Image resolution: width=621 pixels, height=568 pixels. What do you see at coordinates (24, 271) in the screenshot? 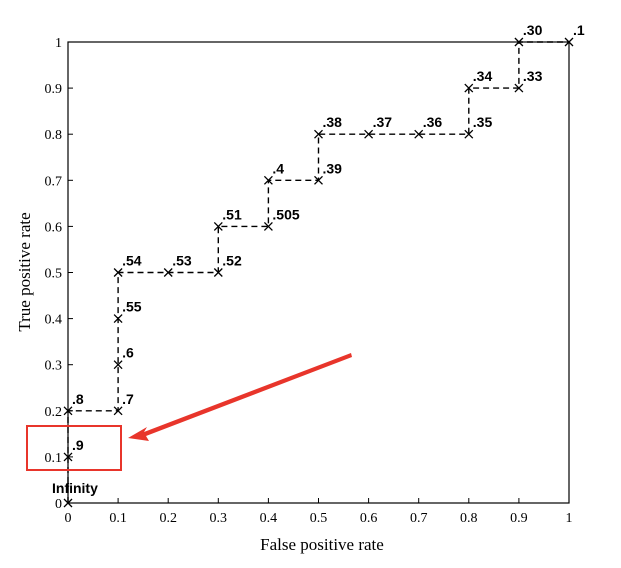
I see `y-axis-label: True positive rate` at bounding box center [24, 271].